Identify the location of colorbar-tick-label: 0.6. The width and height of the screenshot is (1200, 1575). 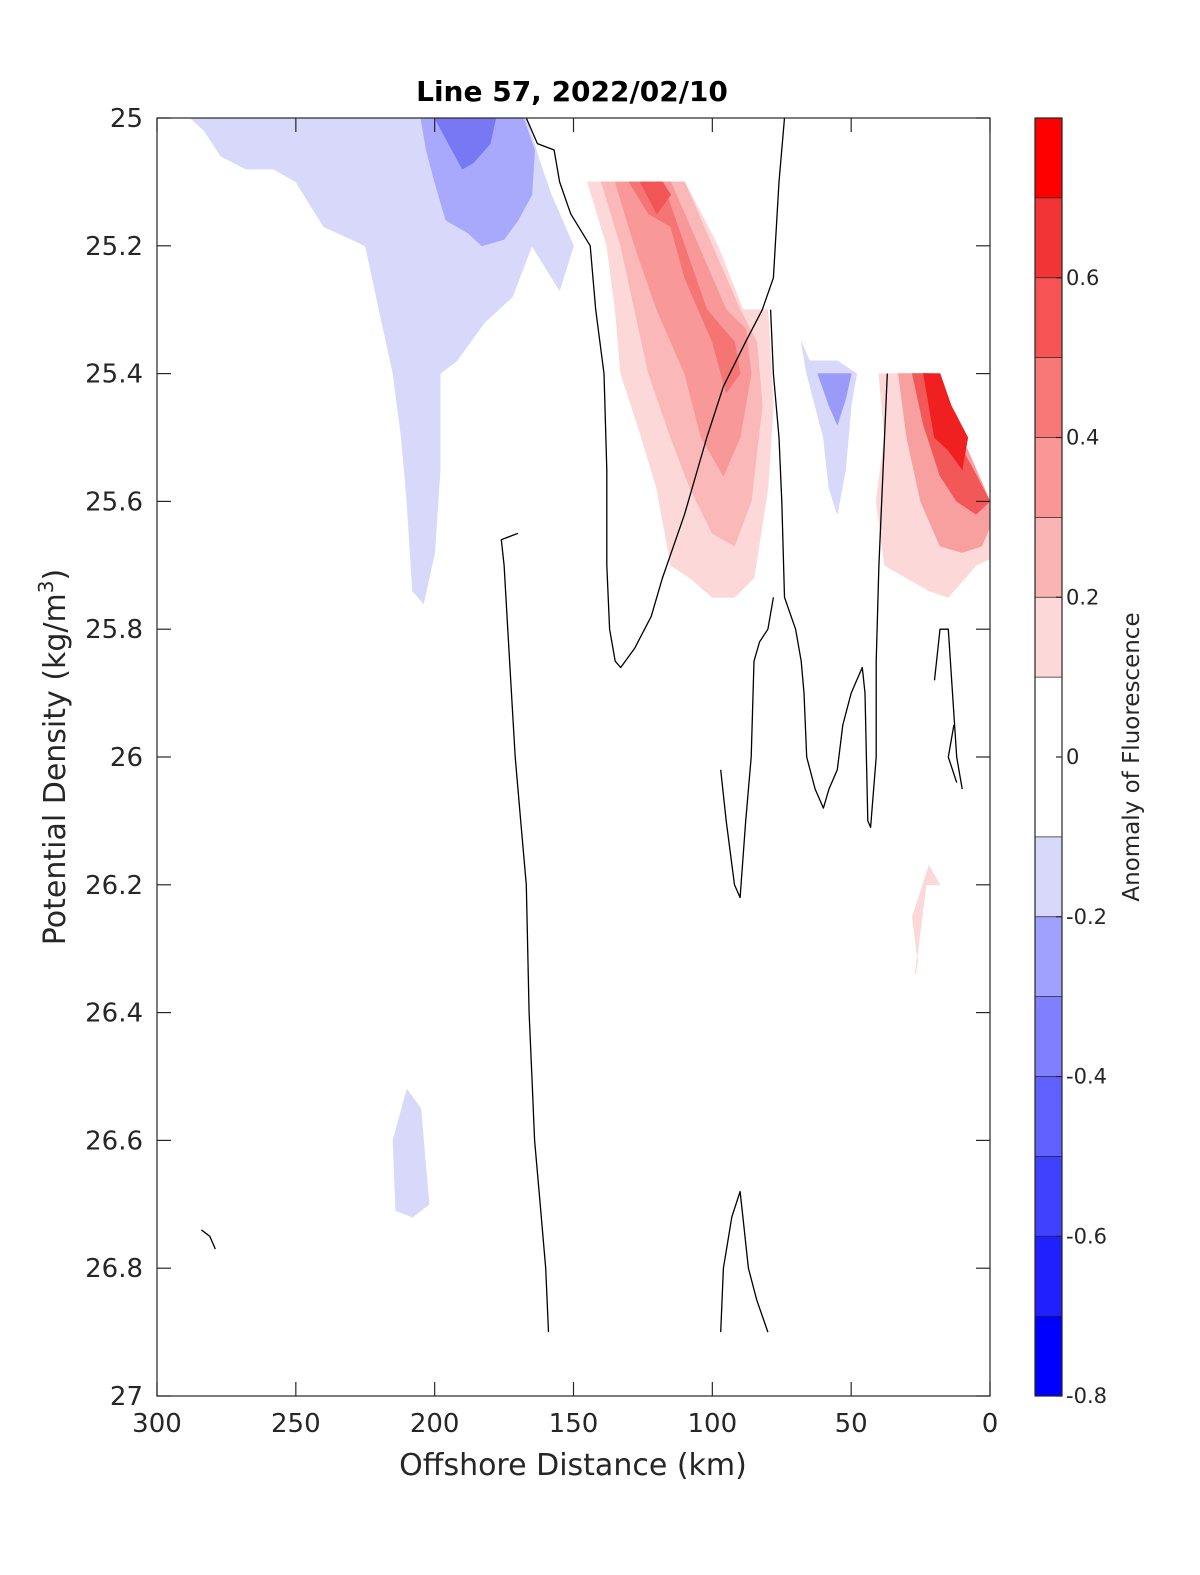
(1082, 278).